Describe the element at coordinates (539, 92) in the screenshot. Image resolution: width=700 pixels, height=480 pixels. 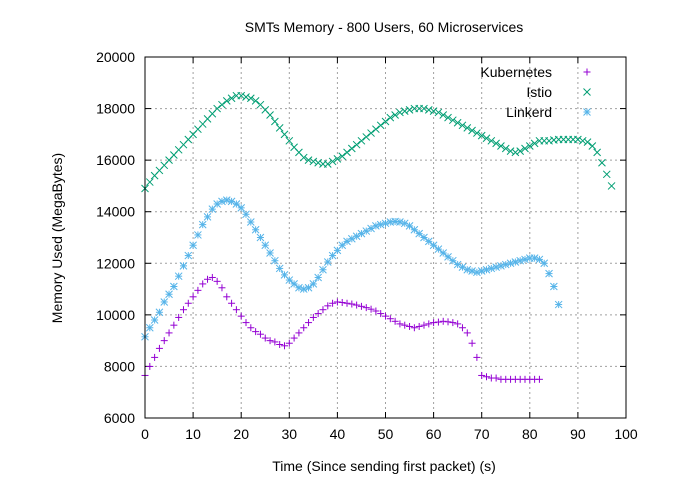
I see `legend-label: Istio` at that location.